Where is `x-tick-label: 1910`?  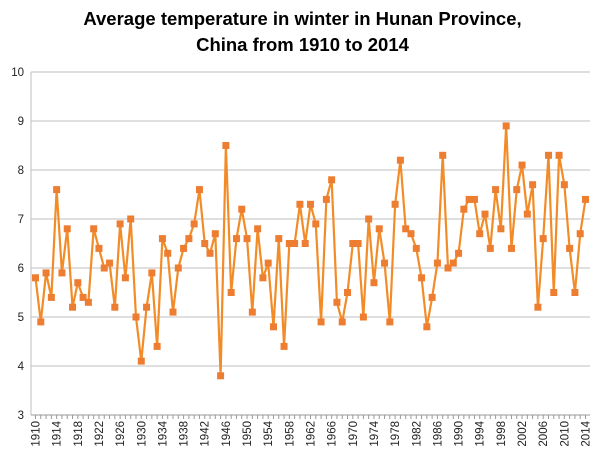
x-tick-label: 1910 is located at coordinates (37, 434).